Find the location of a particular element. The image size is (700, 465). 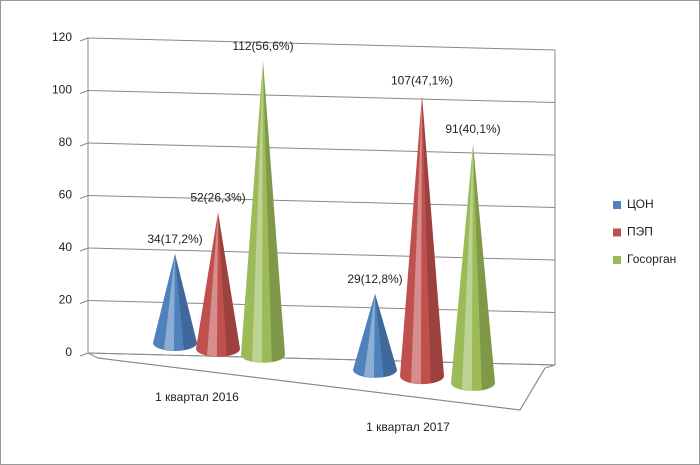

data-label: 29(12,8%) is located at coordinates (374, 279).